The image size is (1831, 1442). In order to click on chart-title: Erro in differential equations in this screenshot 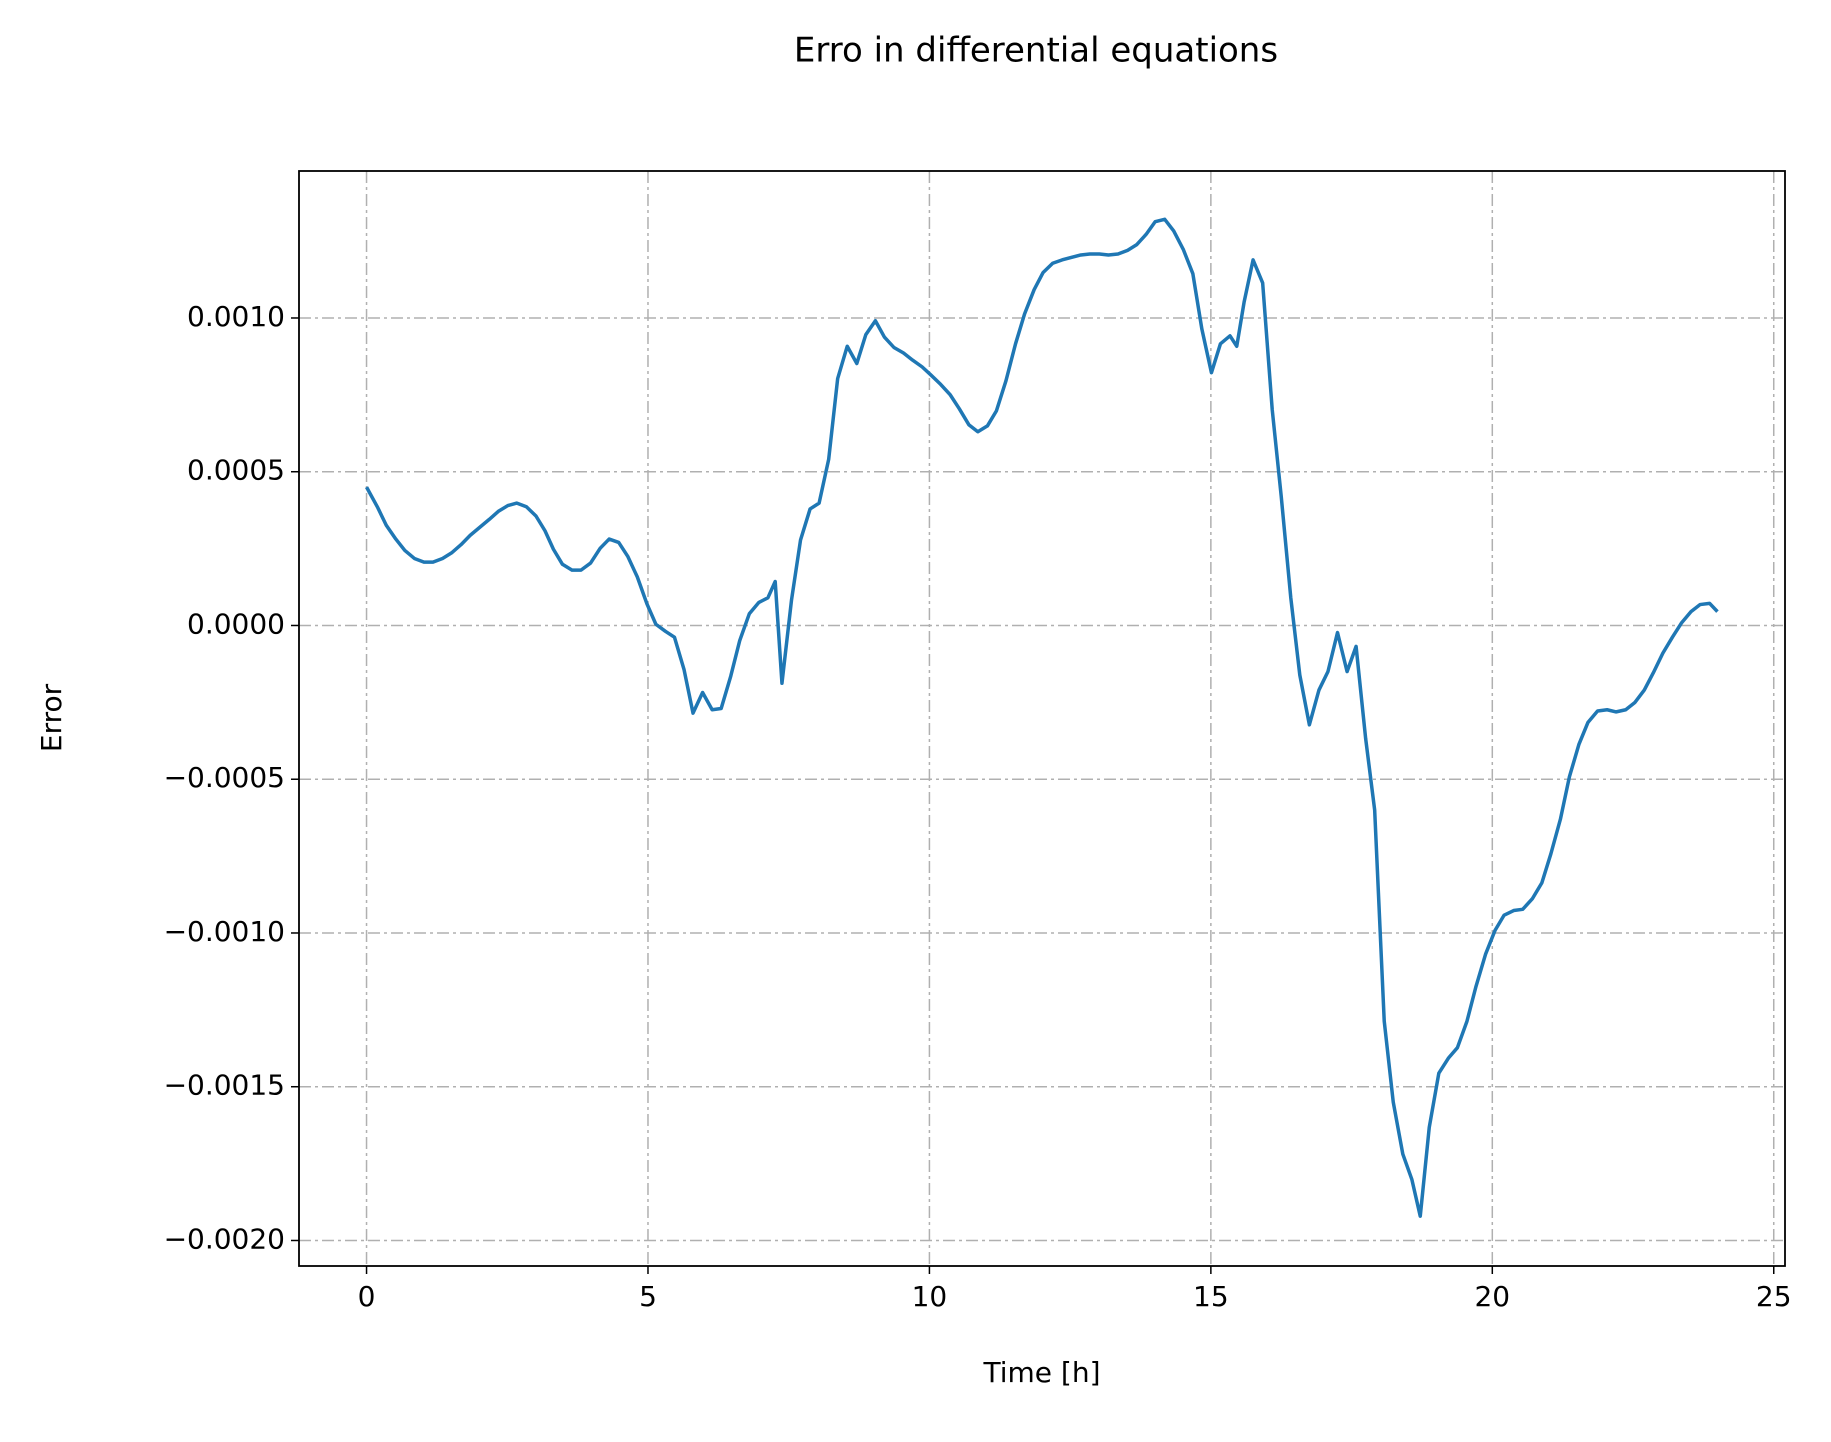, I will do `click(1036, 51)`.